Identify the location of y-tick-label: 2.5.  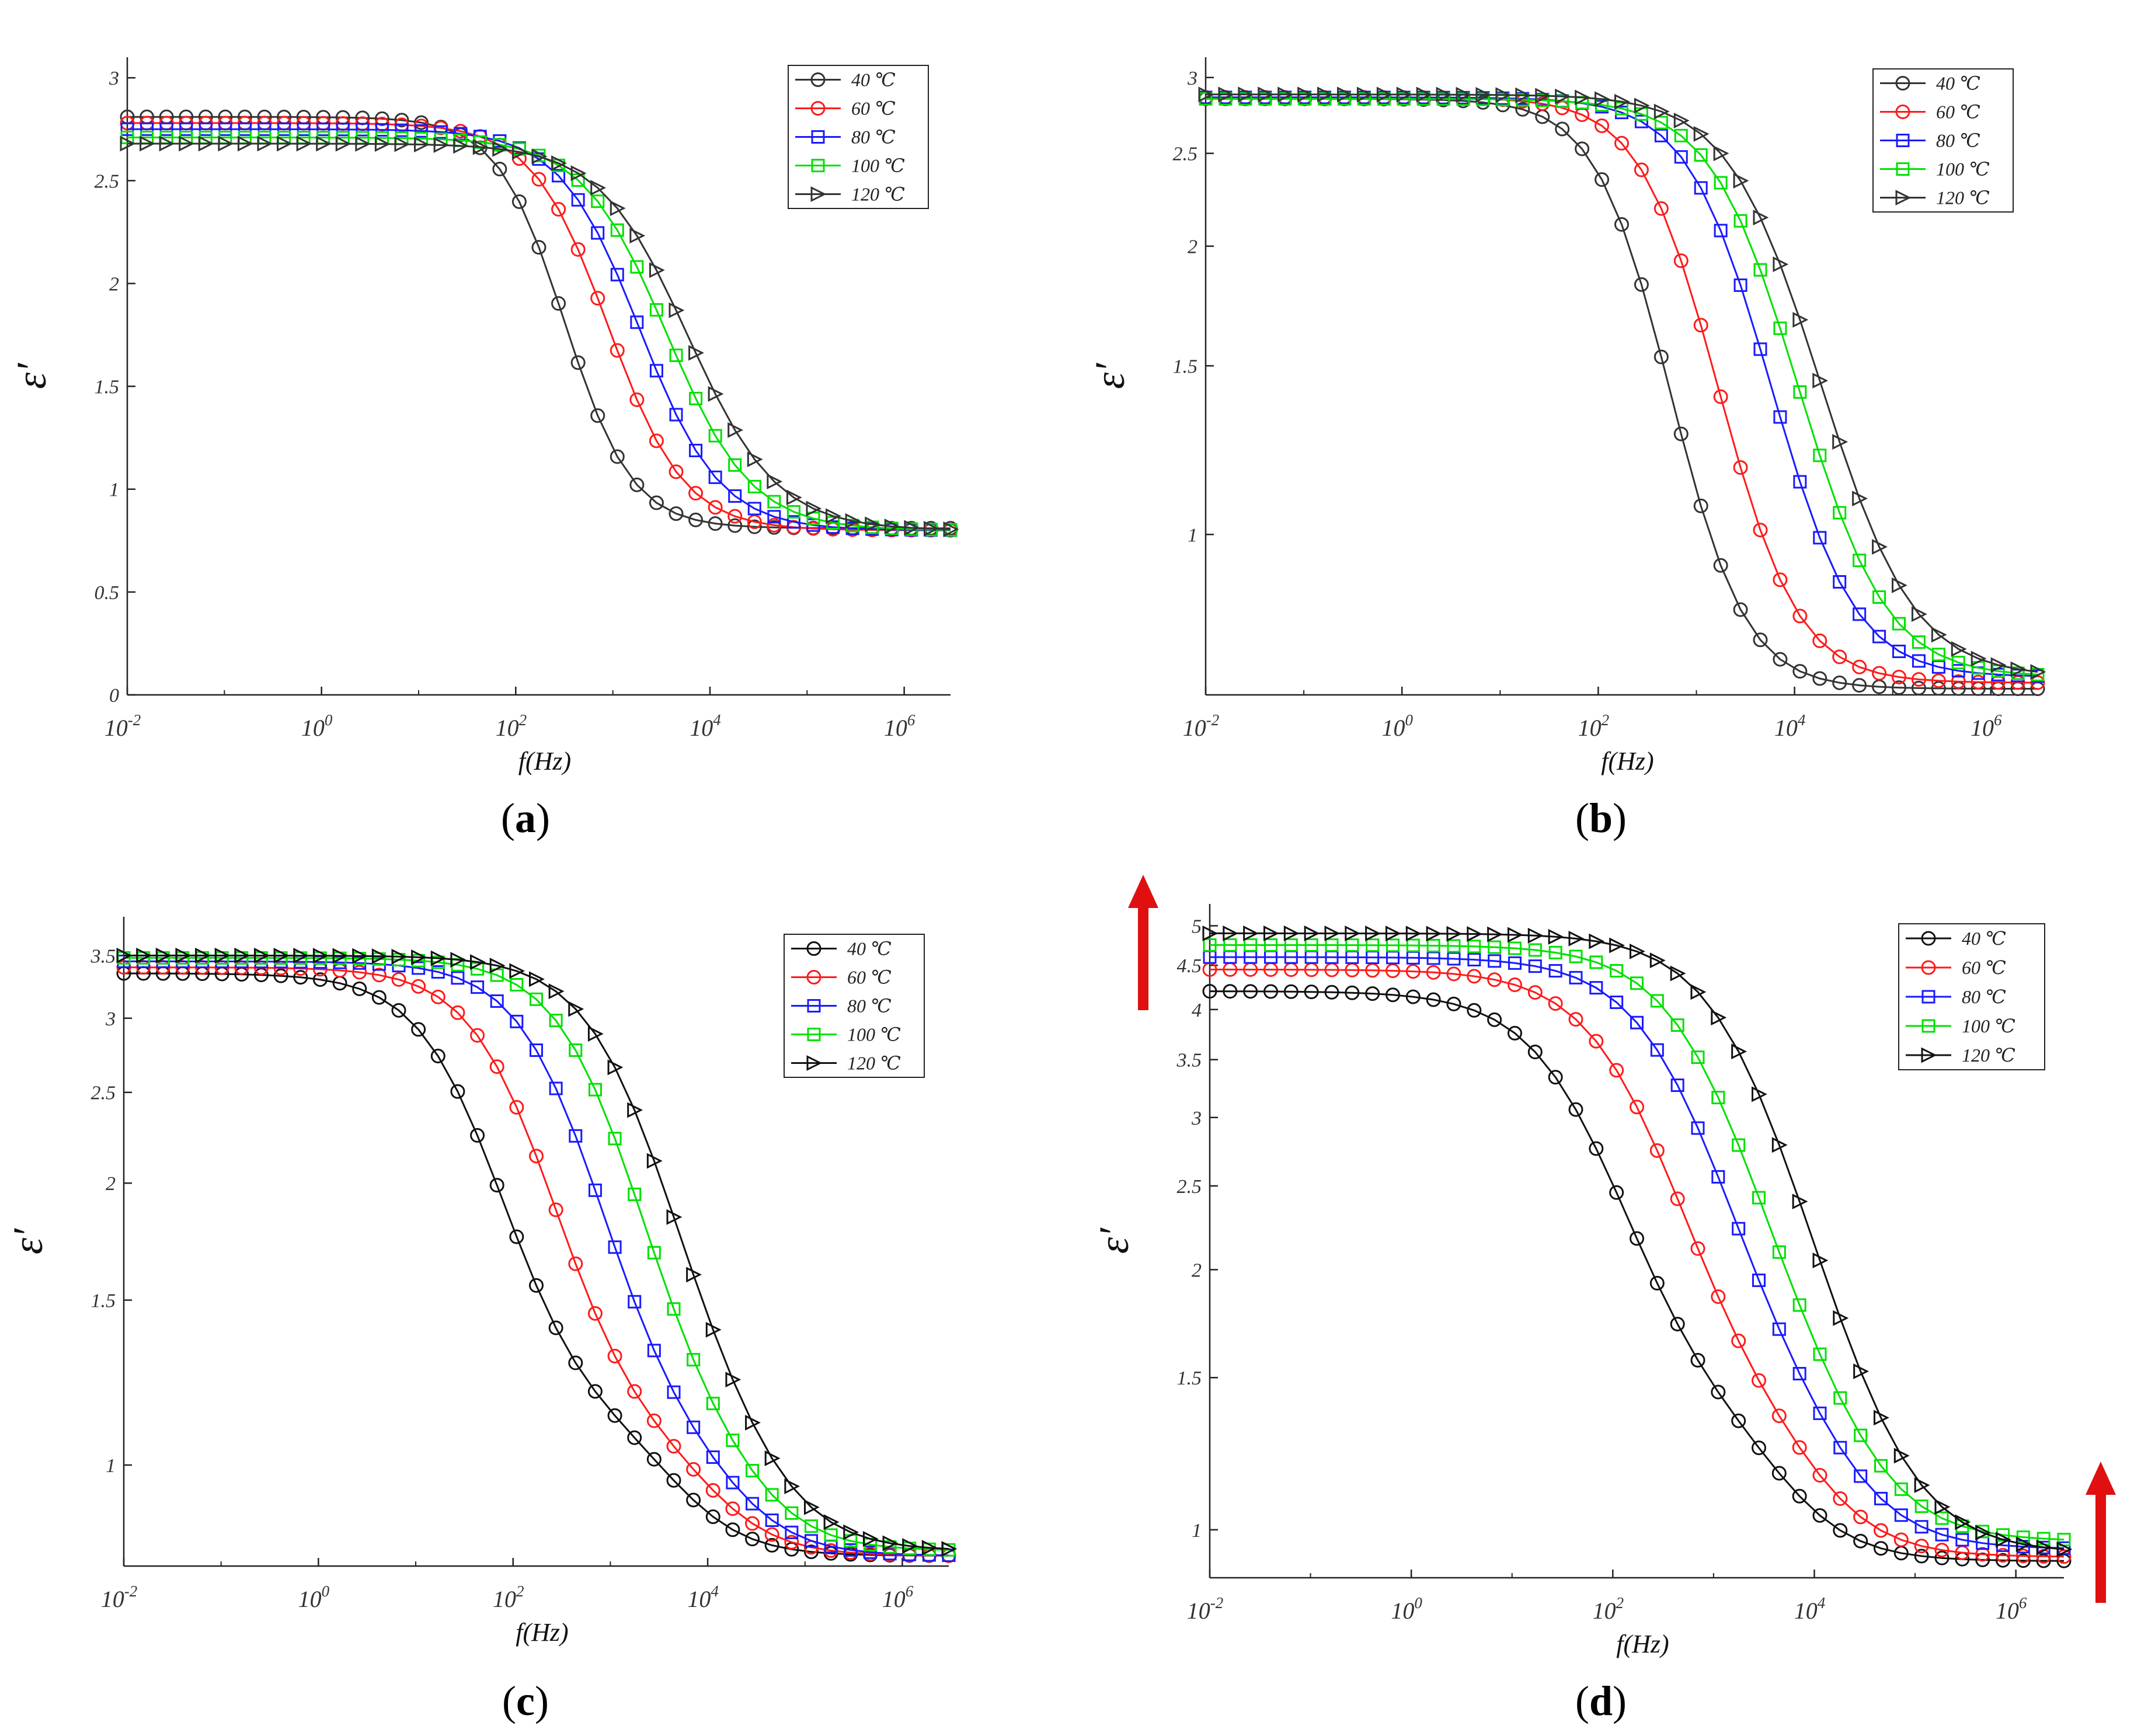
(1189, 1187).